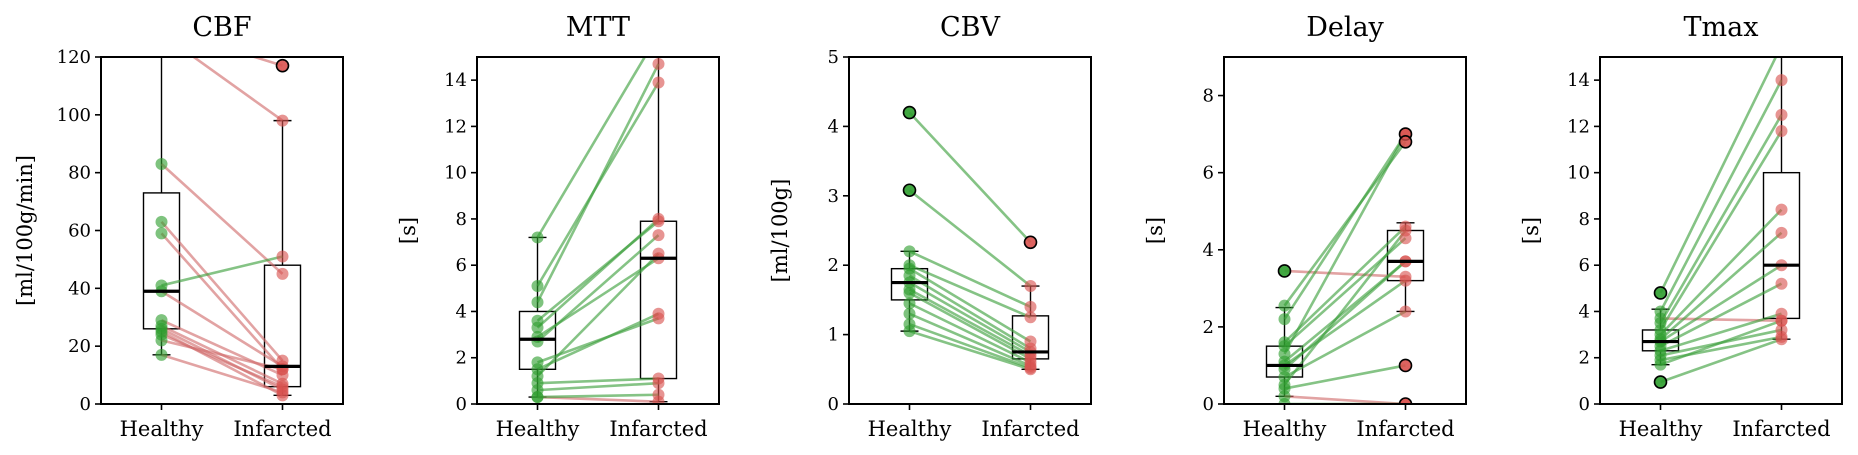  Describe the element at coordinates (1208, 96) in the screenshot. I see `y-tick-label: 8` at that location.